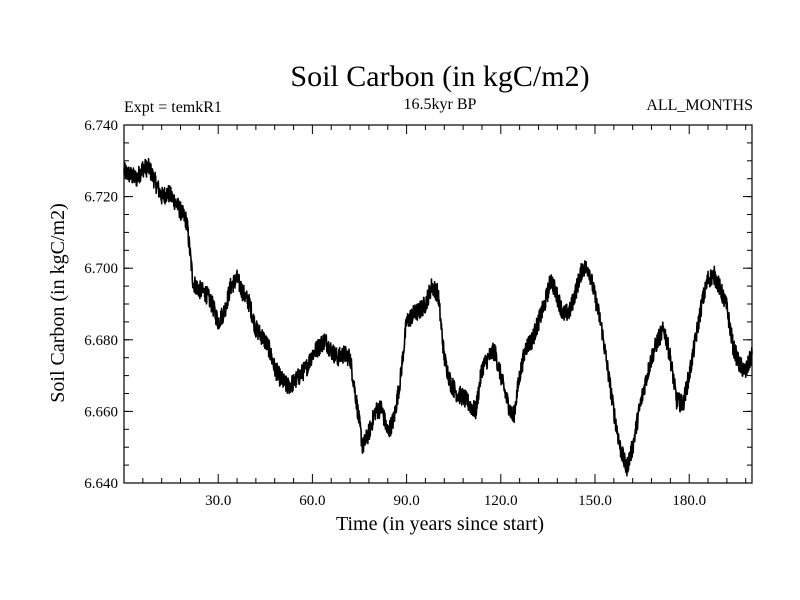  Describe the element at coordinates (101, 412) in the screenshot. I see `y-tick-label: 6.660` at that location.